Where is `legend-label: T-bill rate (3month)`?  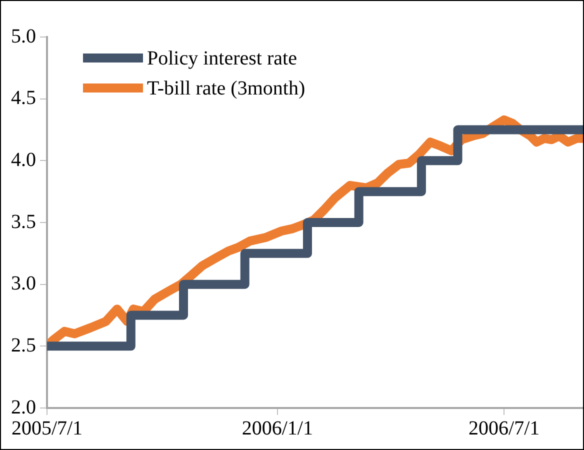
legend-label: T-bill rate (3month) is located at coordinates (226, 88).